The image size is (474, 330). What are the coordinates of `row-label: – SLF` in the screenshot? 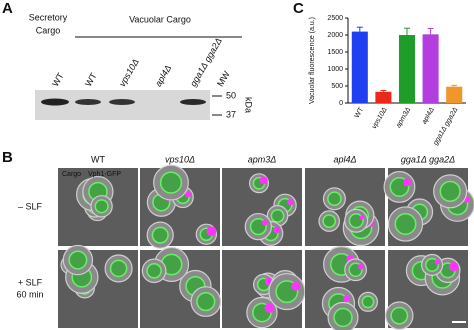 It's located at (30, 206).